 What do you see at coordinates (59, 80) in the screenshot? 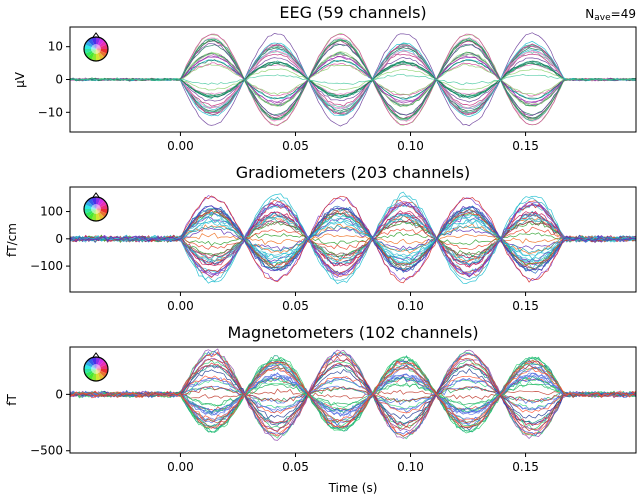
I see `eeg-y-tick-label: 0` at bounding box center [59, 80].